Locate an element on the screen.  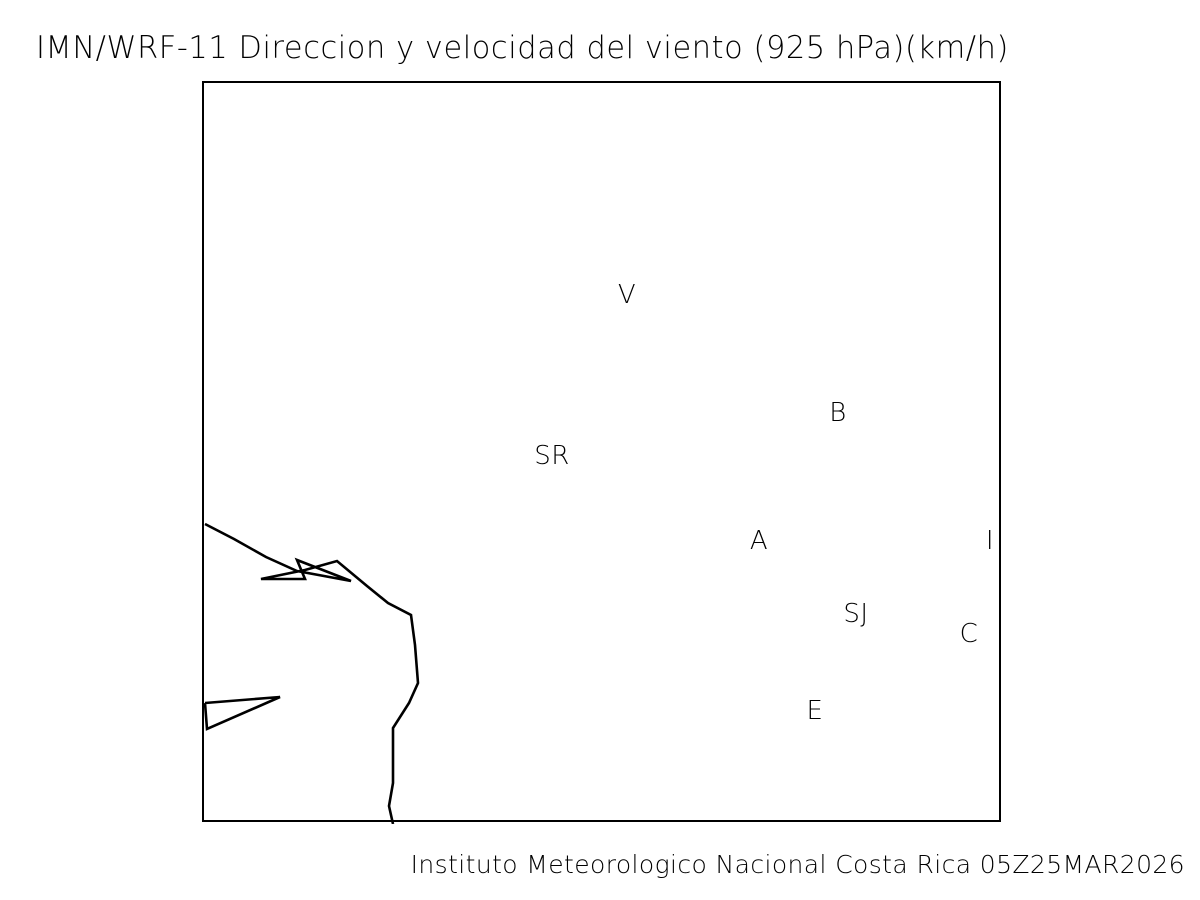
station-label-v: V is located at coordinates (627, 295).